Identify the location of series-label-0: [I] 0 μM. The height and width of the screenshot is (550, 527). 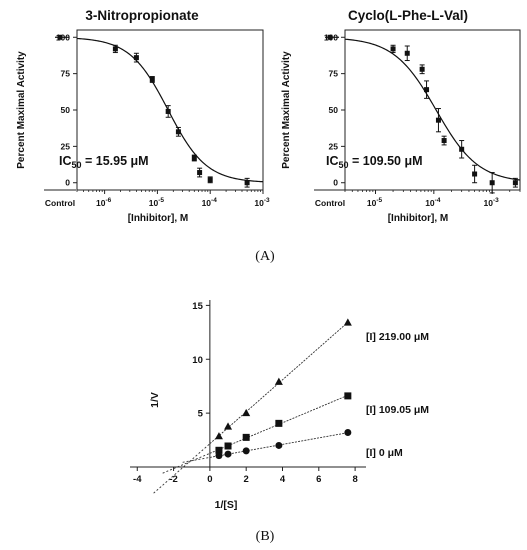
(384, 453).